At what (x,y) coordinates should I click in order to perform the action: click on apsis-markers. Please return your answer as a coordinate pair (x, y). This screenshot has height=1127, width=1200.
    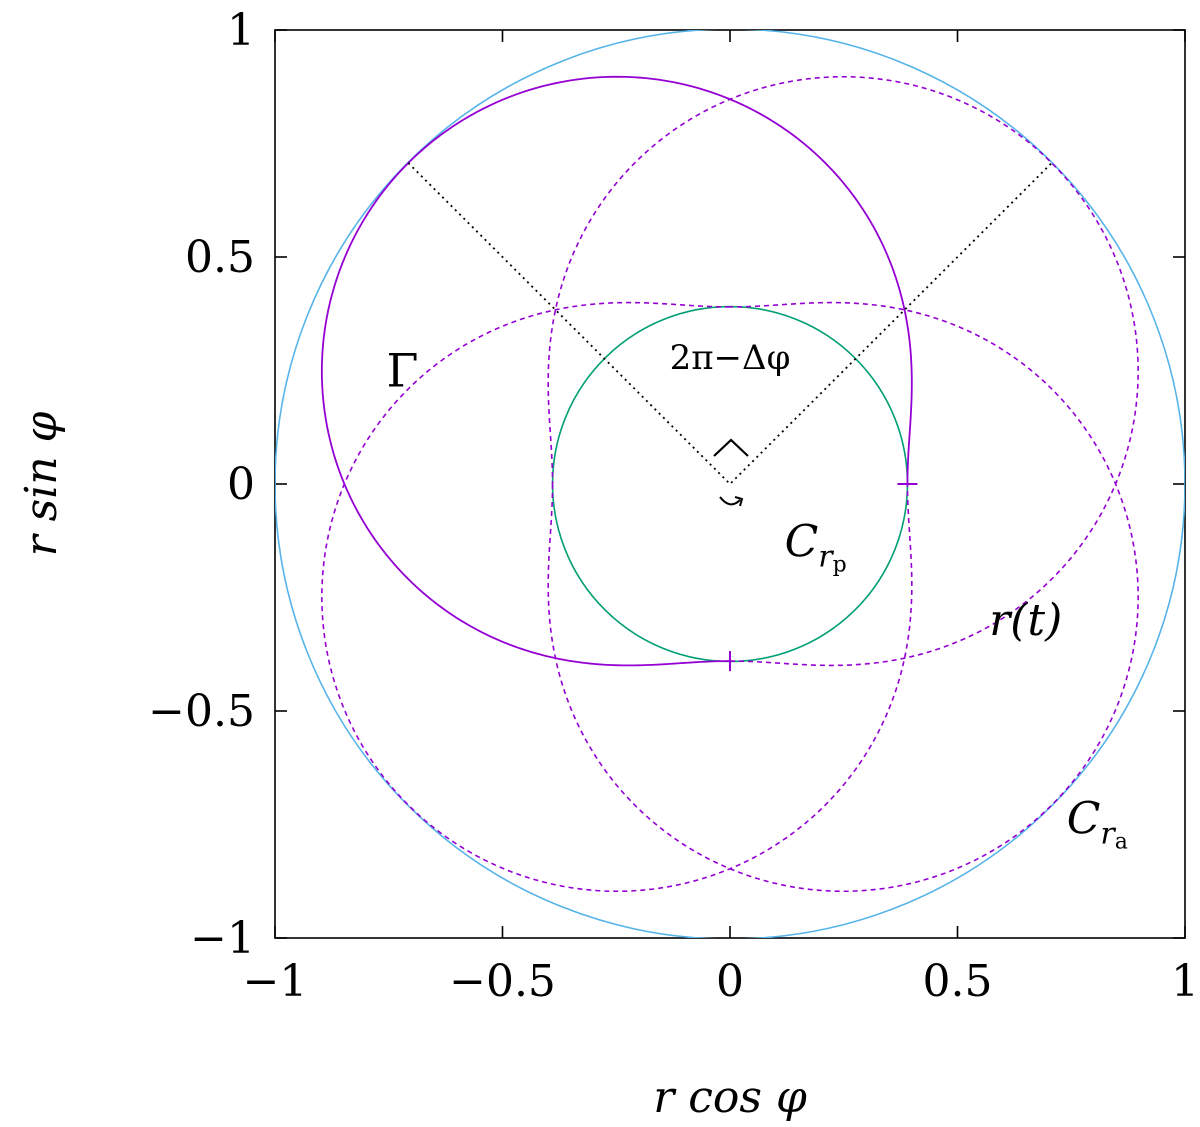
    Looking at the image, I should click on (823, 577).